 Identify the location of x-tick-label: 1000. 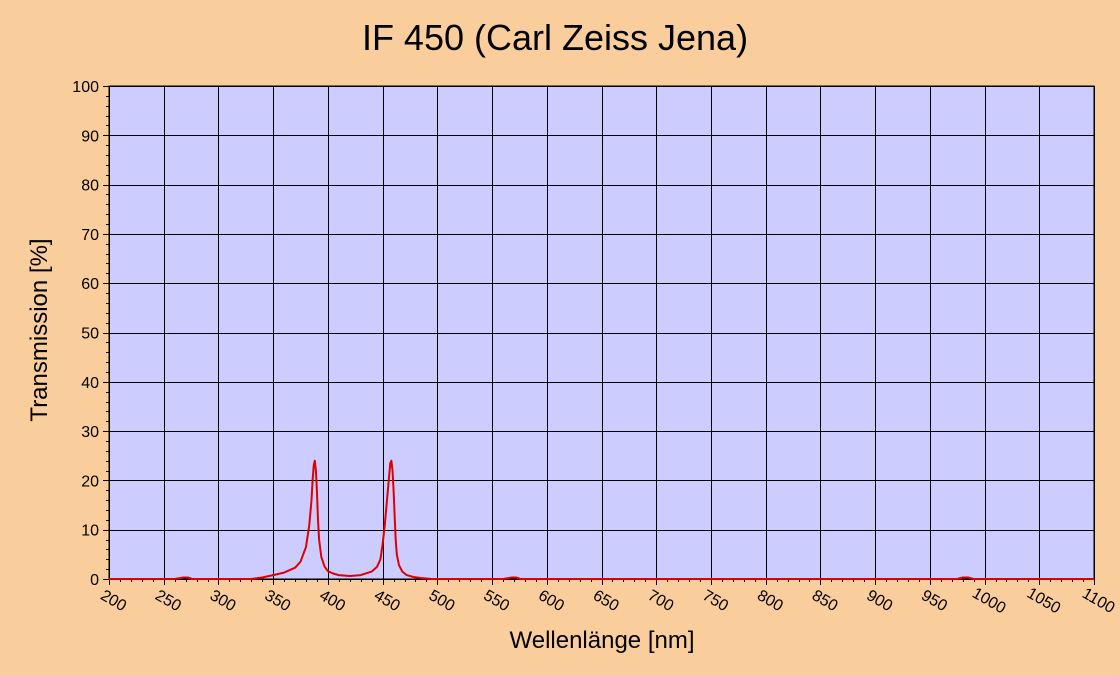
(988, 601).